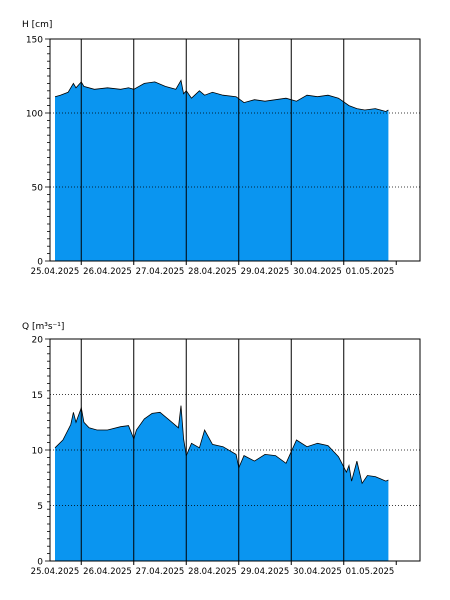 This screenshot has width=450, height=600. I want to click on y-tick-label: 5, so click(40, 507).